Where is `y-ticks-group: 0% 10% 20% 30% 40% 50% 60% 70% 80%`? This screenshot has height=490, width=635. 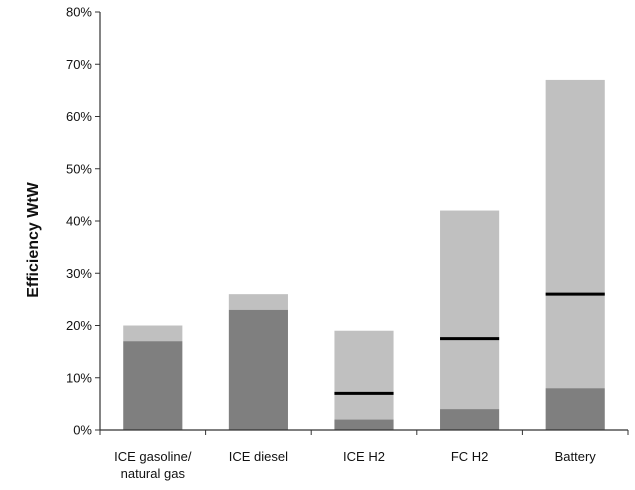 y-ticks-group: 0% 10% 20% 30% 40% 50% 60% 70% 80% is located at coordinates (83, 221).